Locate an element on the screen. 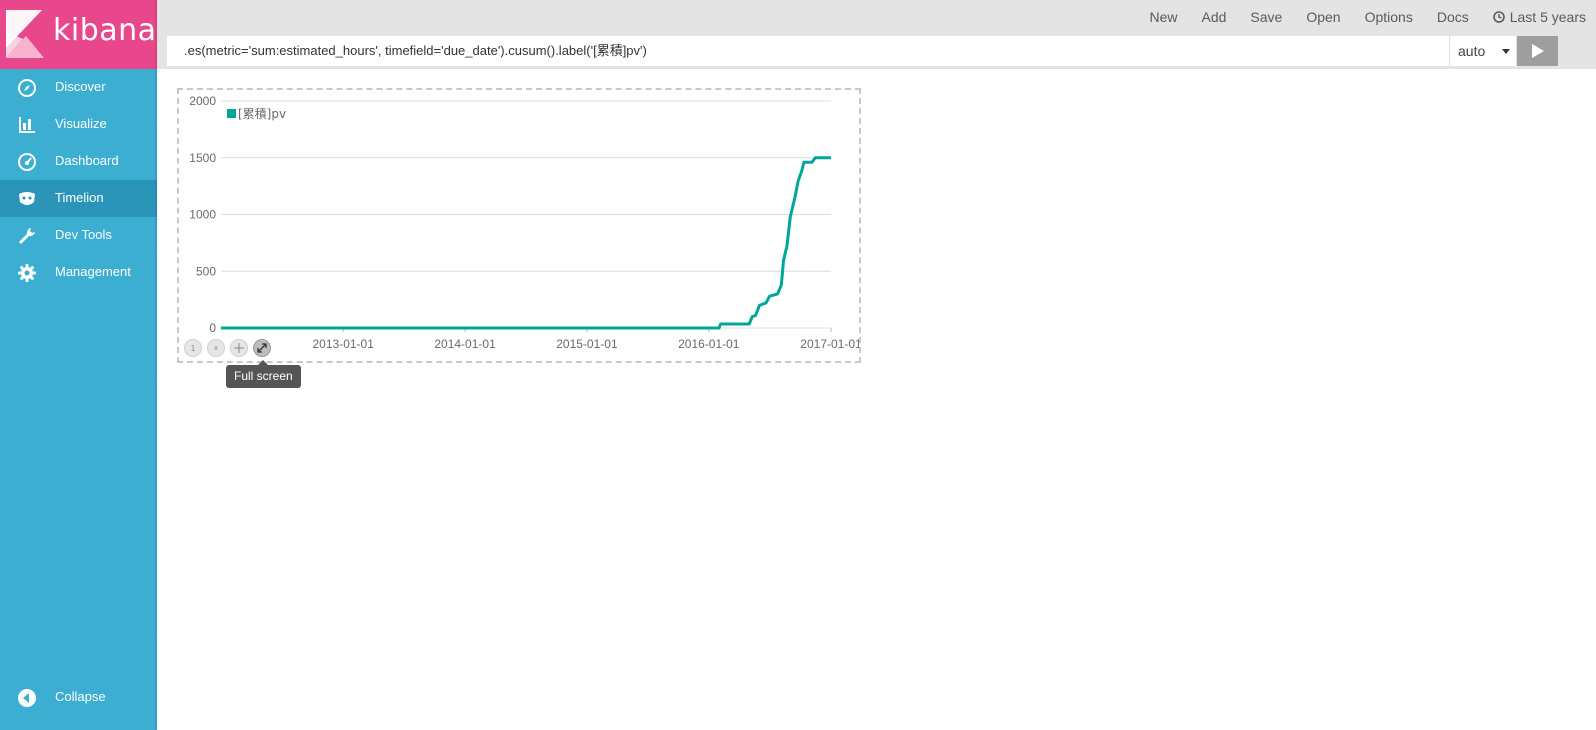 This screenshot has height=730, width=1596. sidebar-item-timelion: Timelion is located at coordinates (78, 198).